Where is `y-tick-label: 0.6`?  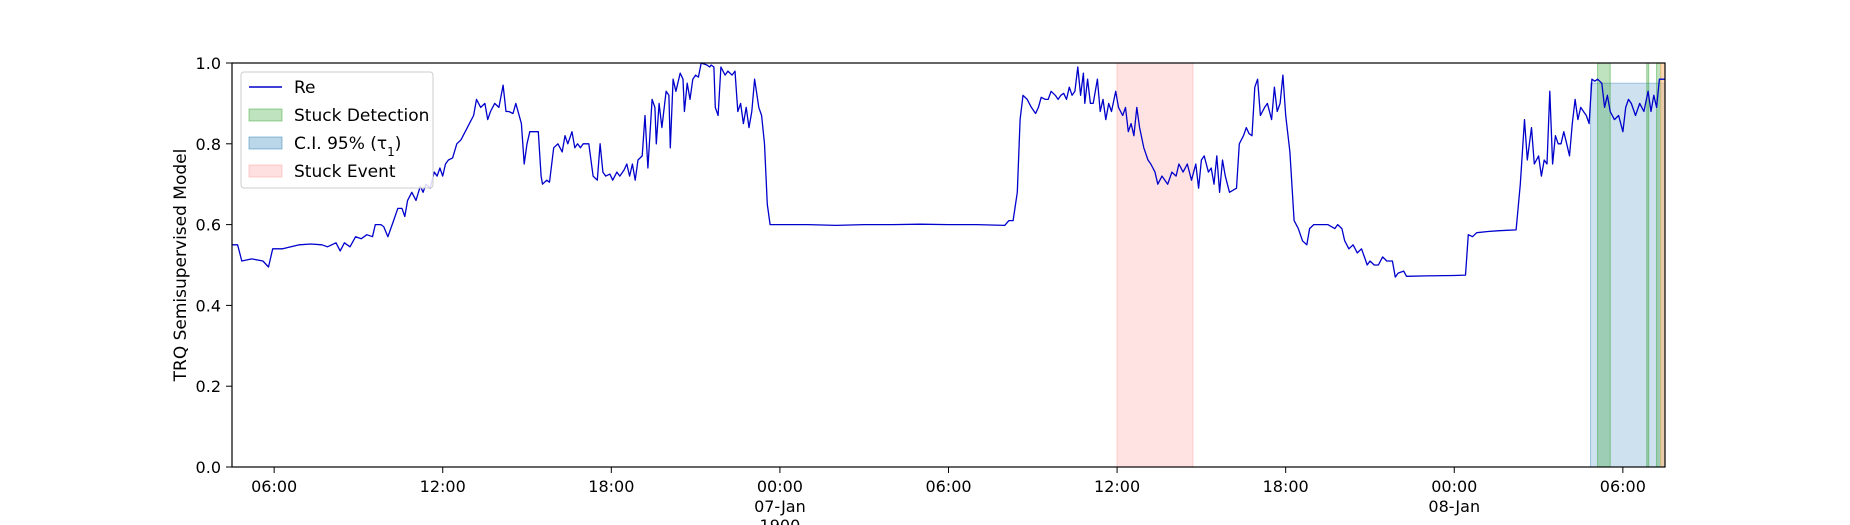
y-tick-label: 0.6 is located at coordinates (208, 225).